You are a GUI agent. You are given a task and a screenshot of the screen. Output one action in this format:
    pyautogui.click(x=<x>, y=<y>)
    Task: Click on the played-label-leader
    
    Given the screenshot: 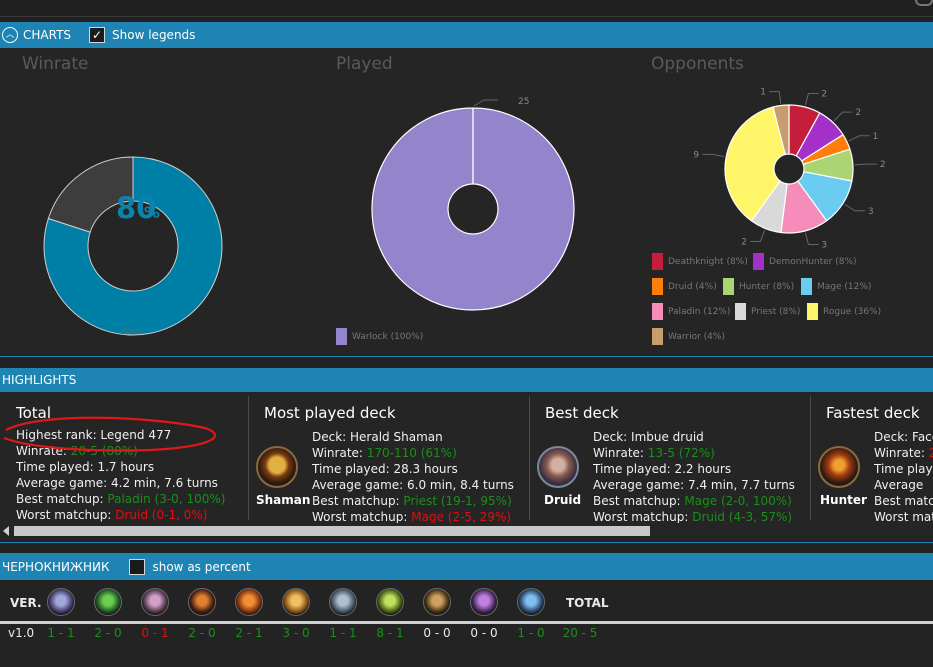 What is the action you would take?
    pyautogui.click(x=485, y=103)
    